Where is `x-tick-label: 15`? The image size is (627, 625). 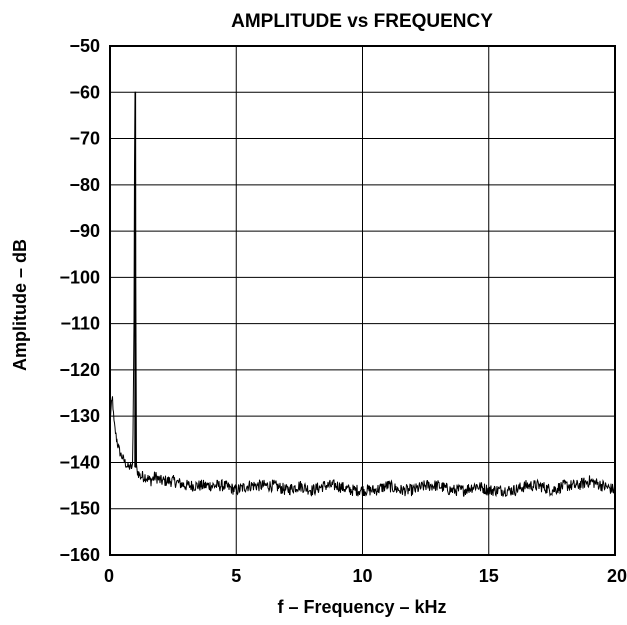
x-tick-label: 15 is located at coordinates (489, 576).